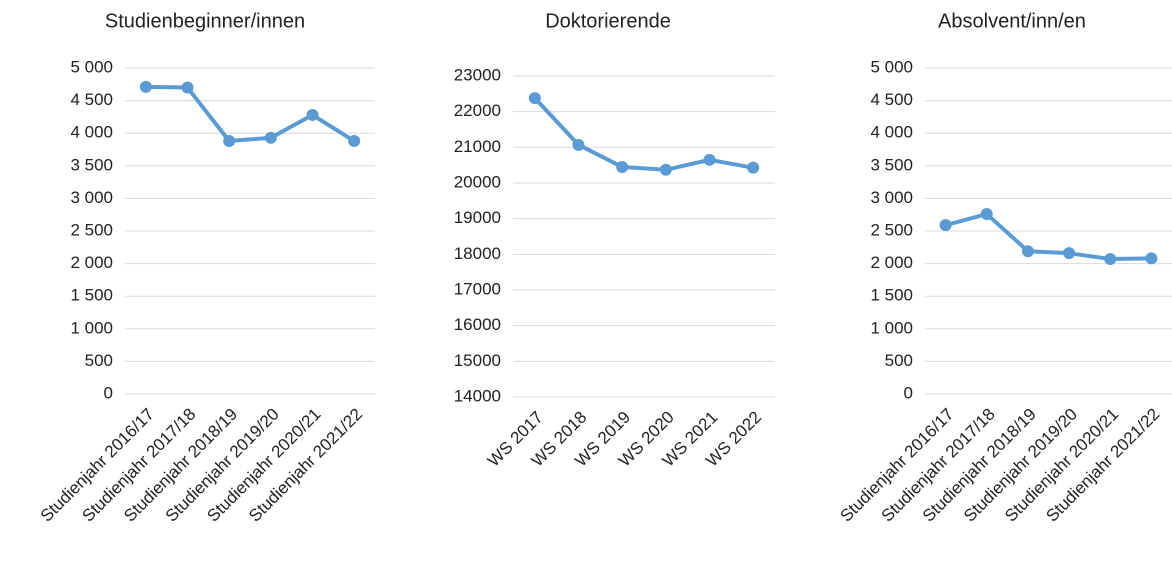 This screenshot has width=1172, height=567. Describe the element at coordinates (477, 324) in the screenshot. I see `y-tick-label: 16000` at that location.